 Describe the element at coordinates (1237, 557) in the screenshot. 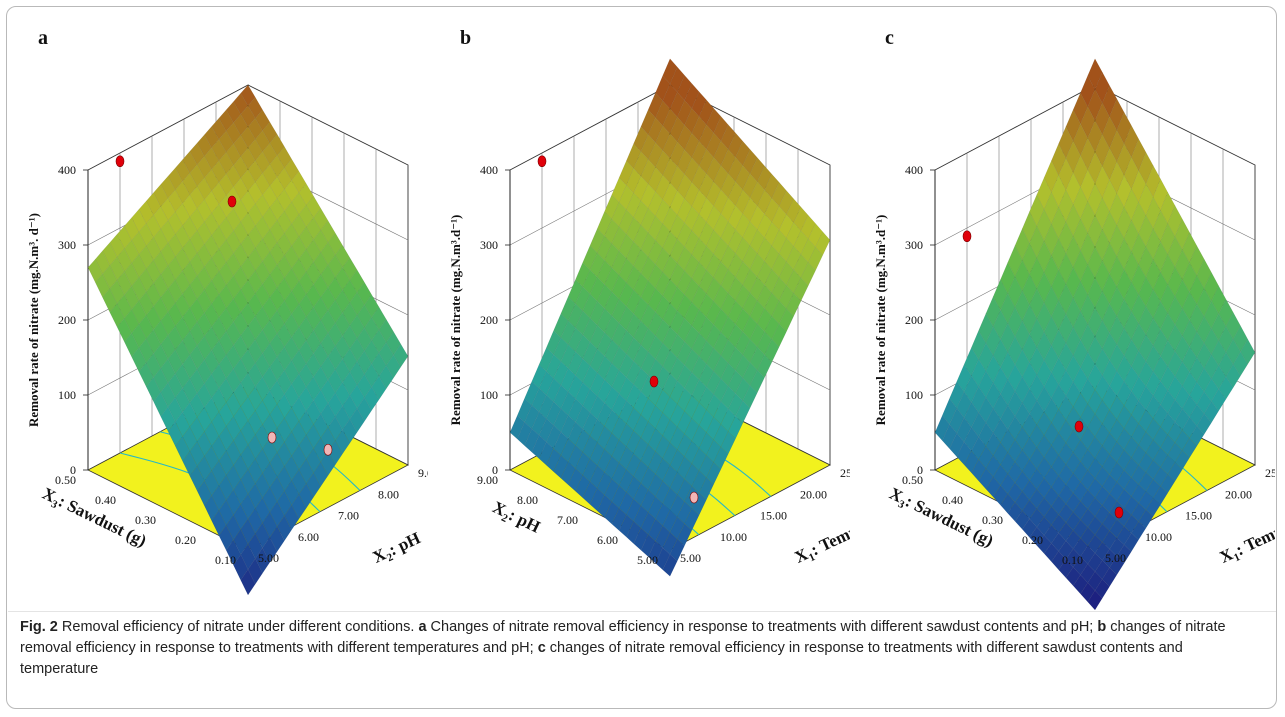

I see `x-axis-sub: 1` at that location.